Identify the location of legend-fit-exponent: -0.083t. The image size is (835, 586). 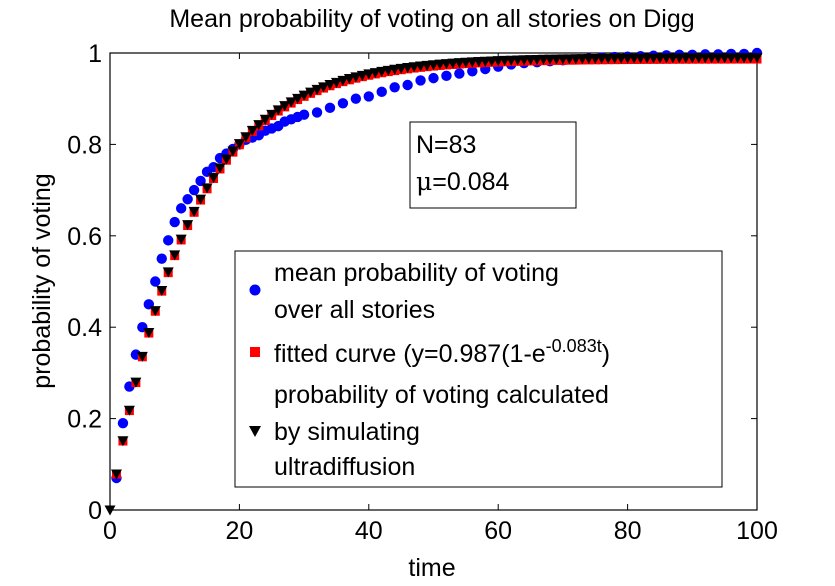
(574, 346).